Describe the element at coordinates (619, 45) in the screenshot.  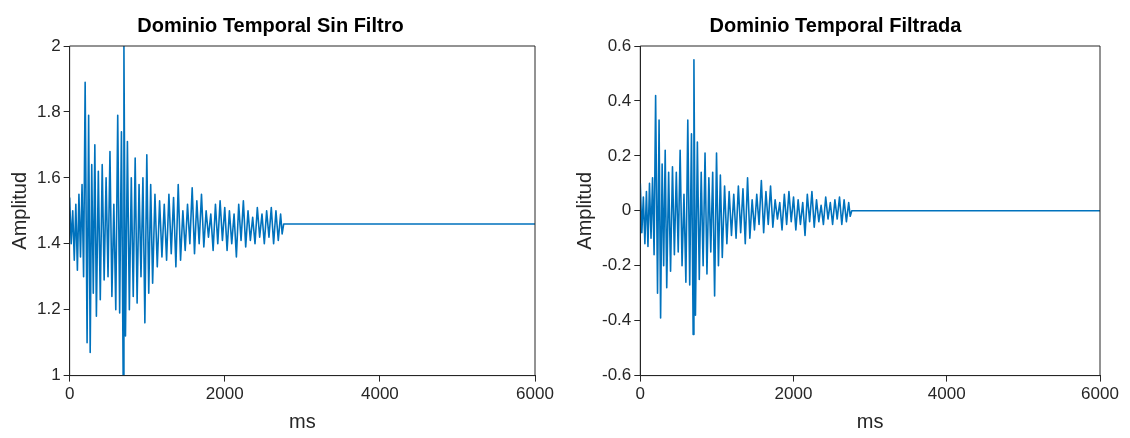
I see `y-tick-label: 0.6` at that location.